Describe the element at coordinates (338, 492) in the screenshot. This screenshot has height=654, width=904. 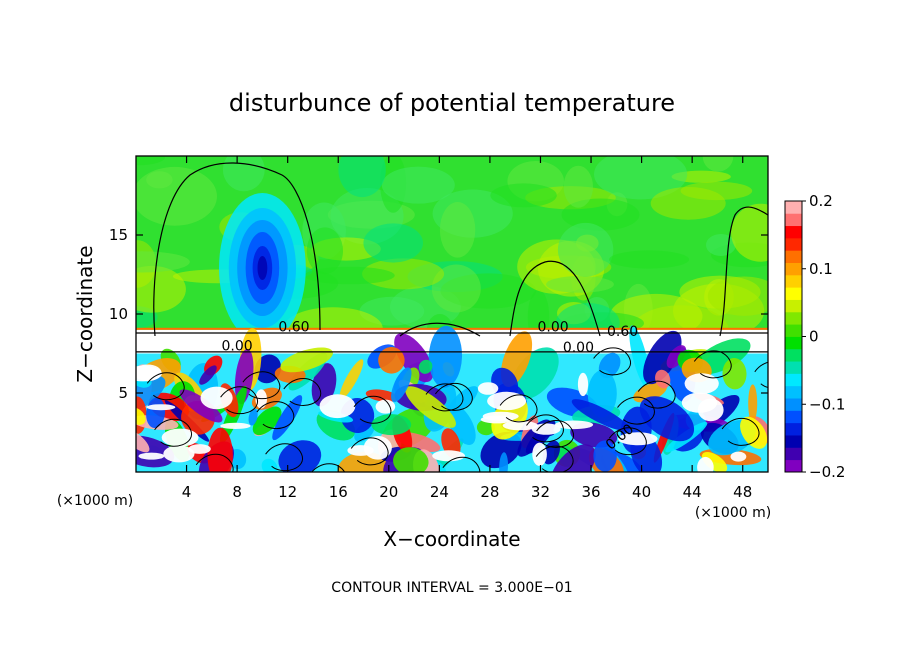
I see `x-tick-label: 16` at that location.